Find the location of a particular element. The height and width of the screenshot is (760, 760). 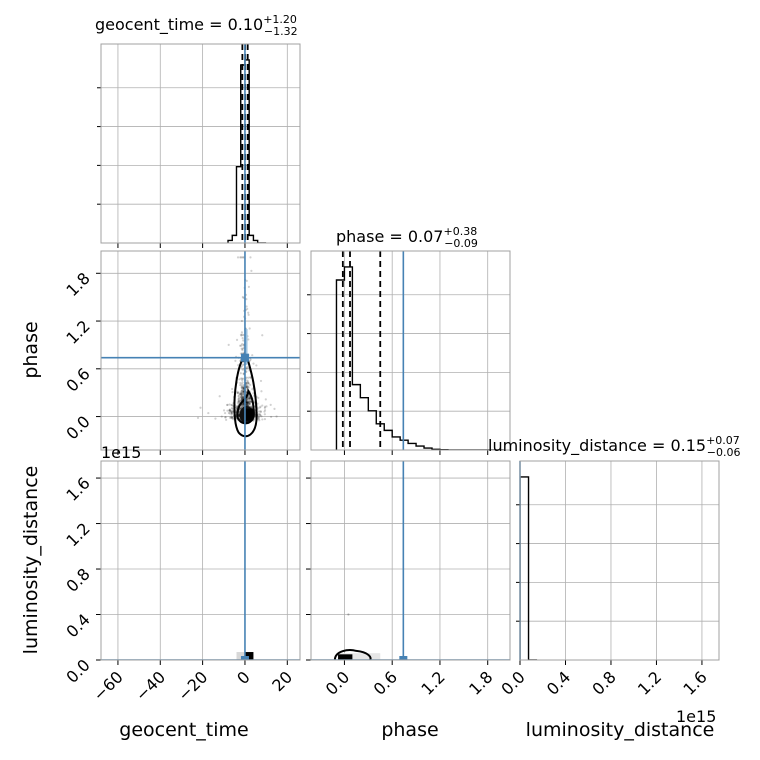

hist-luminosity-distance-frame is located at coordinates (619, 560).